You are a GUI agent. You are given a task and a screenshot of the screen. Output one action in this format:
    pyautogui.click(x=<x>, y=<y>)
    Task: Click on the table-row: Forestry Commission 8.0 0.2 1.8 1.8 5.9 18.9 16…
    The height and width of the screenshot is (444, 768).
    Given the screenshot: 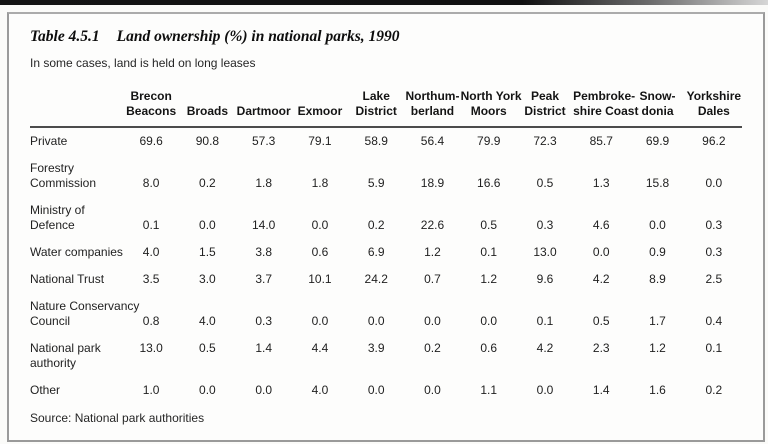 What is the action you would take?
    pyautogui.click(x=386, y=176)
    